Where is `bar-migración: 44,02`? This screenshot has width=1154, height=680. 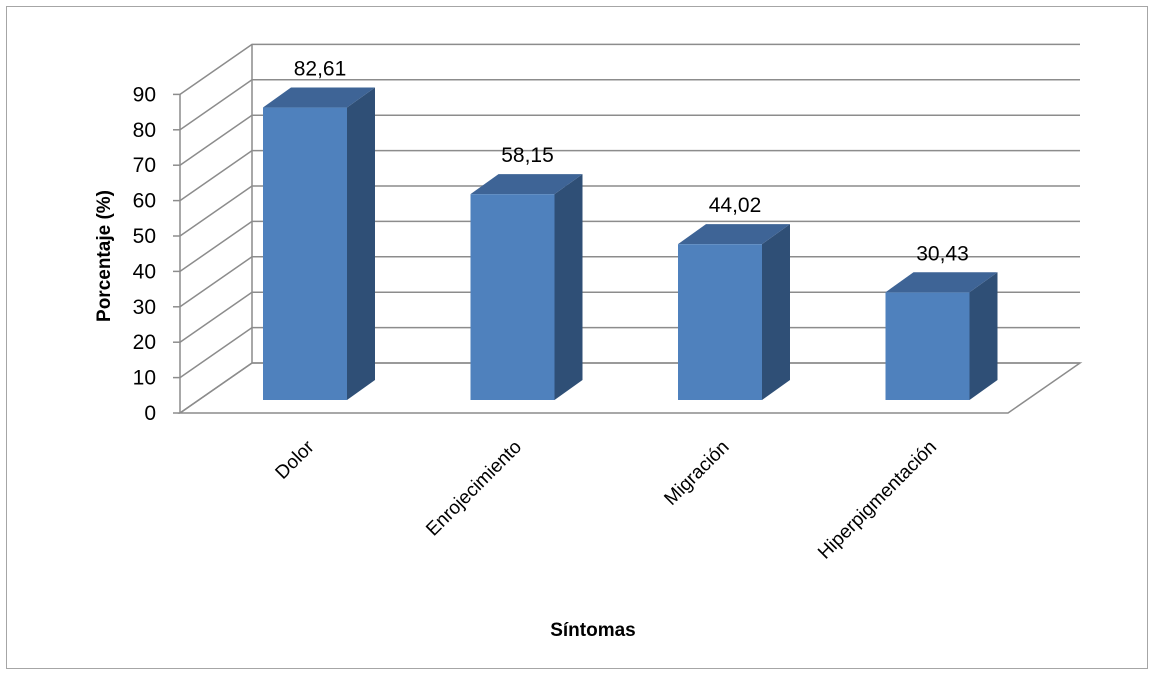 bar-migración: 44,02 is located at coordinates (734, 297).